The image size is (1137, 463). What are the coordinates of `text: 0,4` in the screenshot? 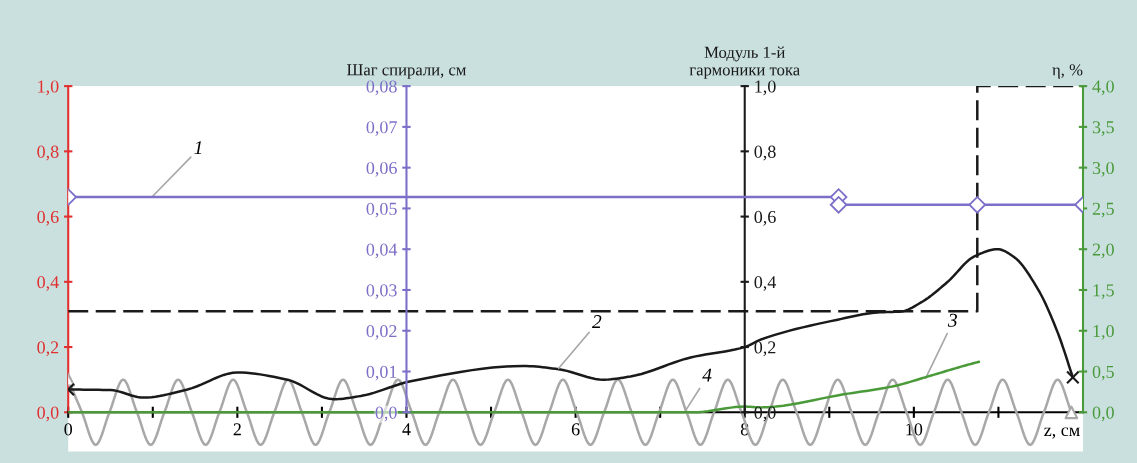 It's located at (48, 283).